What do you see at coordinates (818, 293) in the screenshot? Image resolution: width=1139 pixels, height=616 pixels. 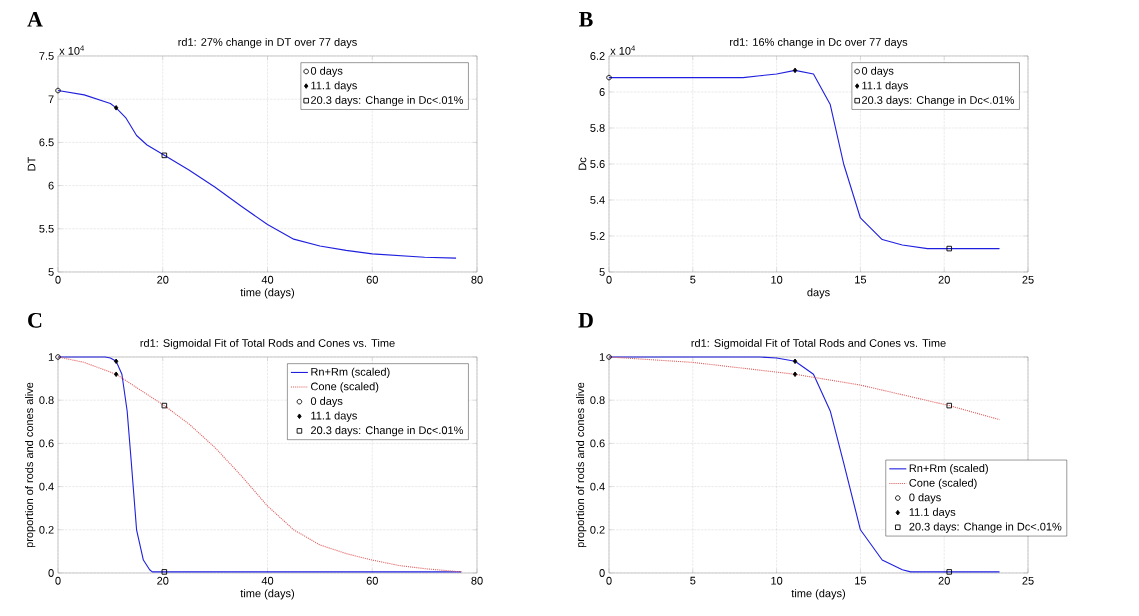 I see `x-axis-title: days` at bounding box center [818, 293].